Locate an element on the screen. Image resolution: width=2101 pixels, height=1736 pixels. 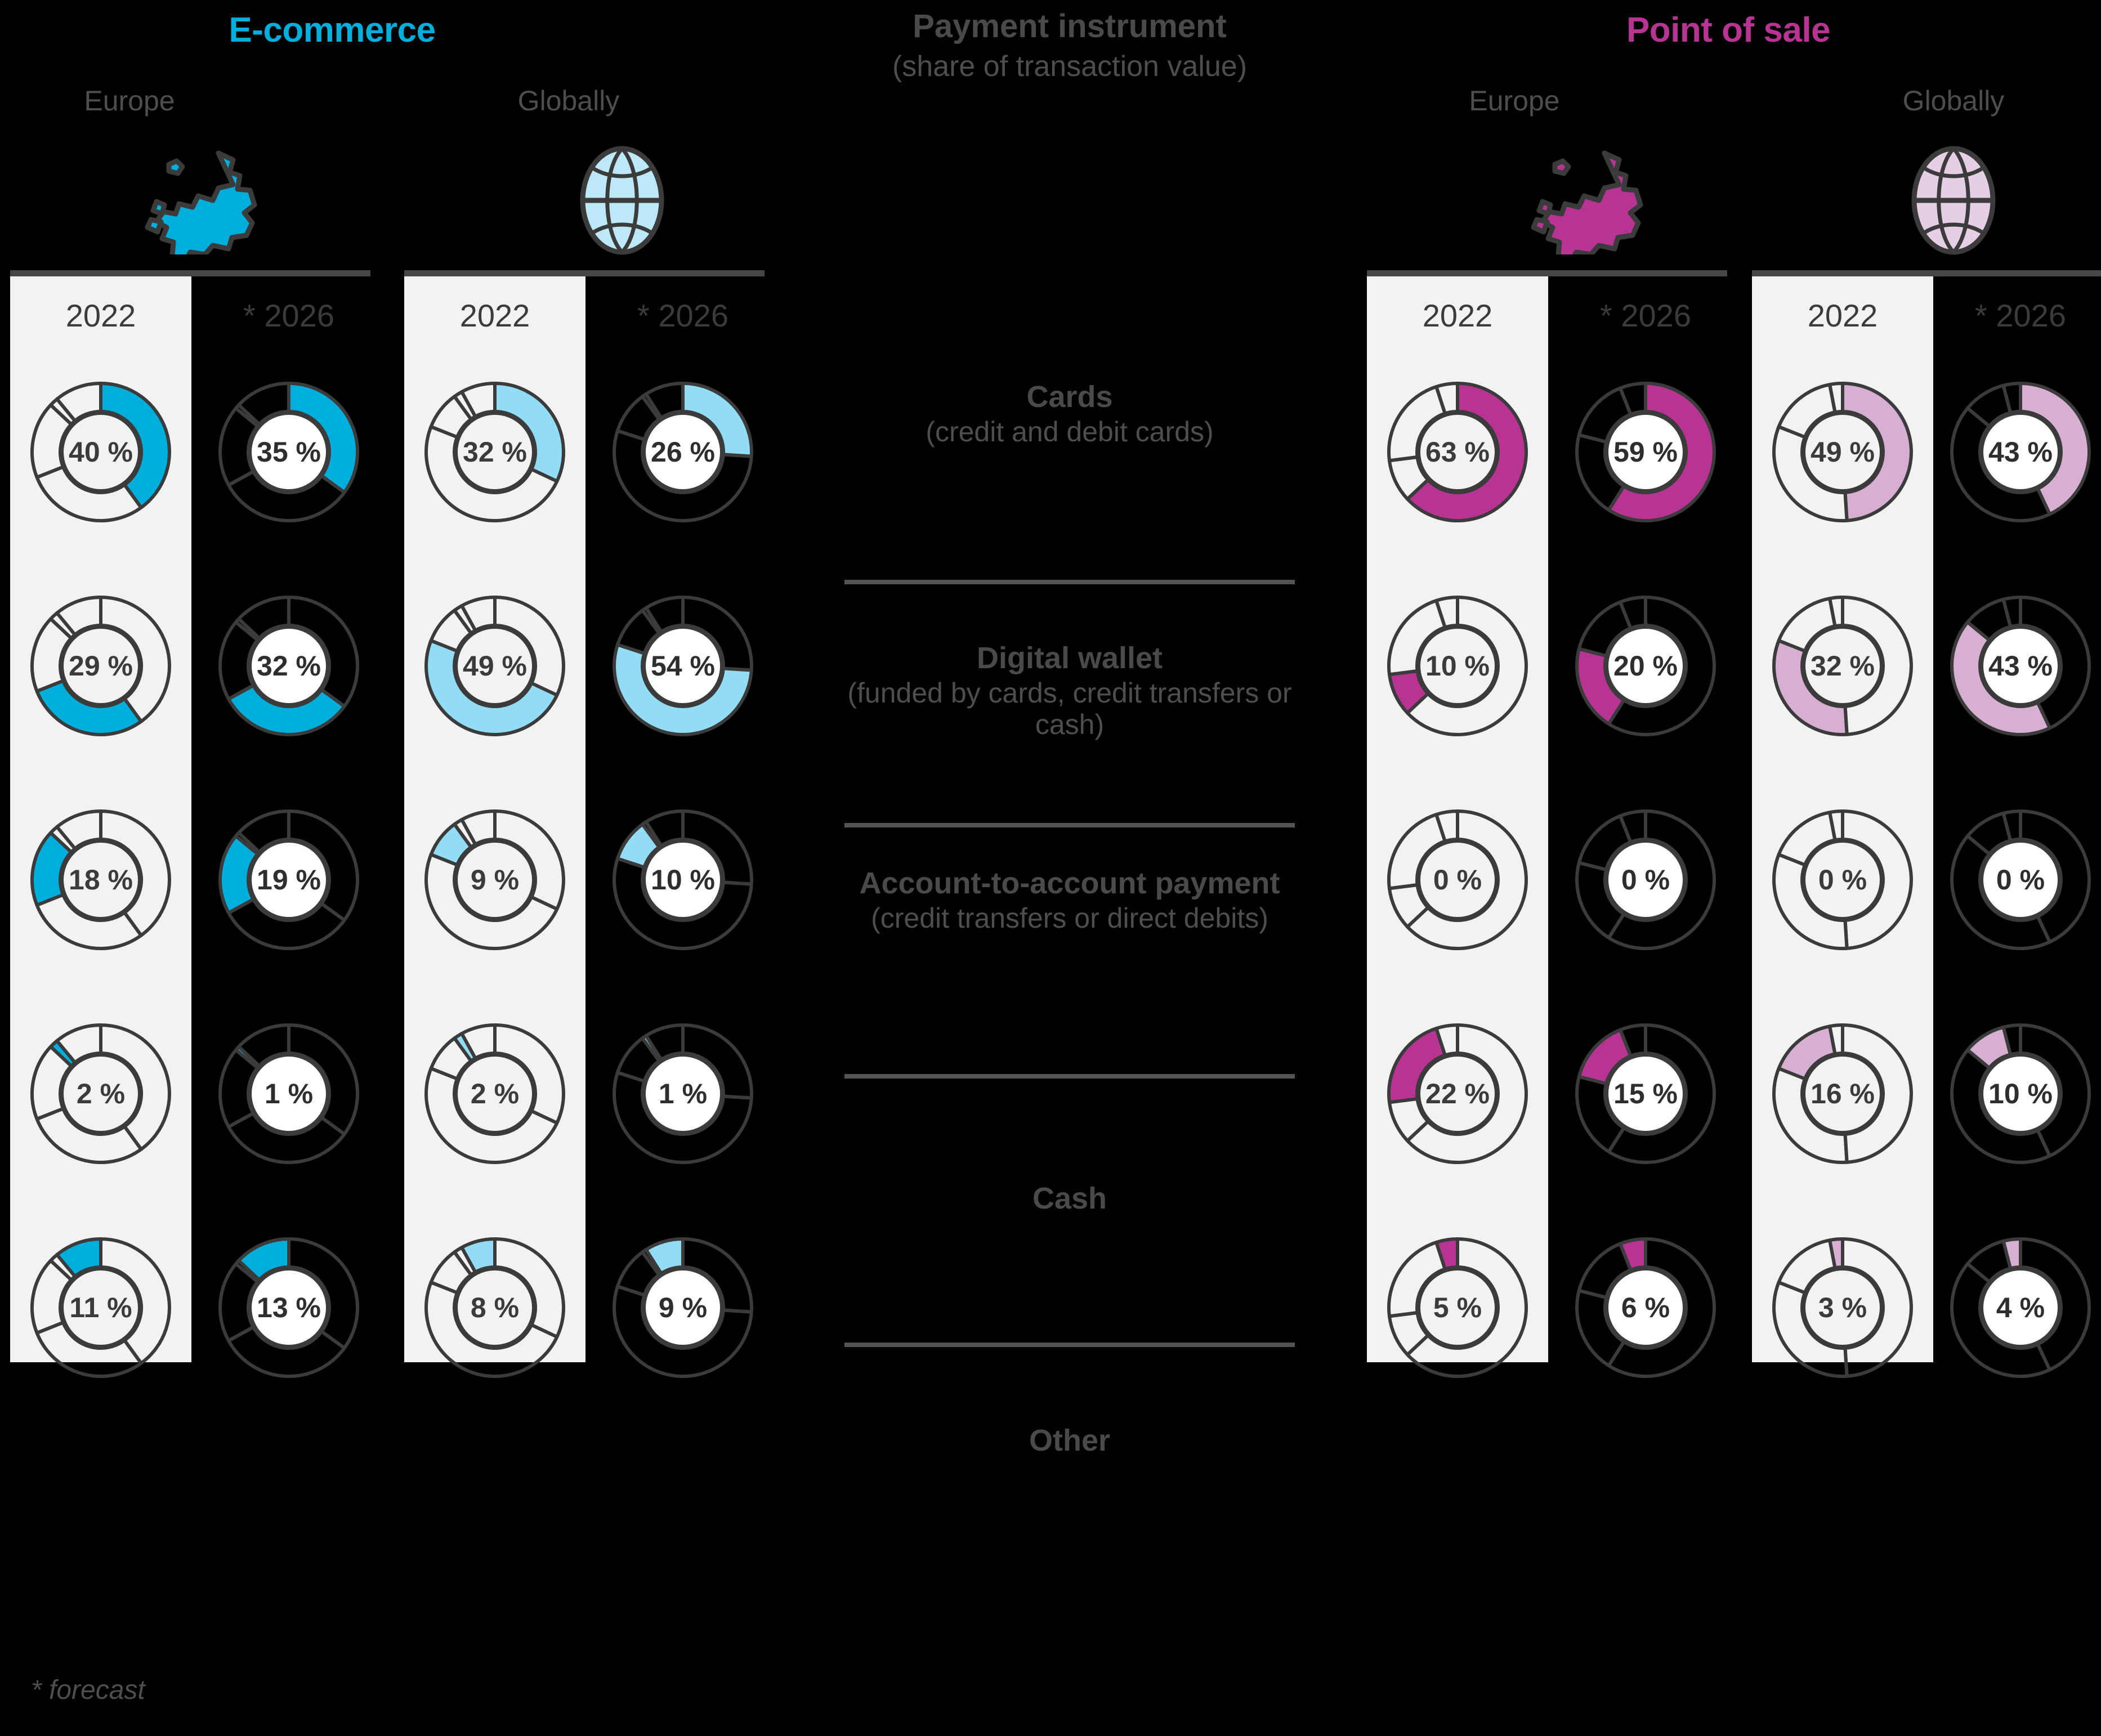
center-subheading-share-of-transaction-value: (share of transaction value) is located at coordinates (1070, 66).